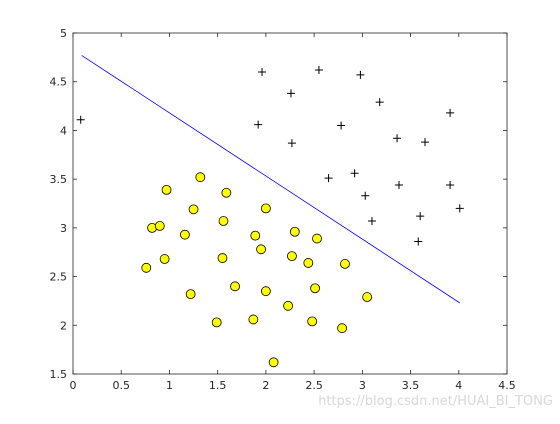  Describe the element at coordinates (411, 385) in the screenshot. I see `x-tick-label: 3.5` at that location.